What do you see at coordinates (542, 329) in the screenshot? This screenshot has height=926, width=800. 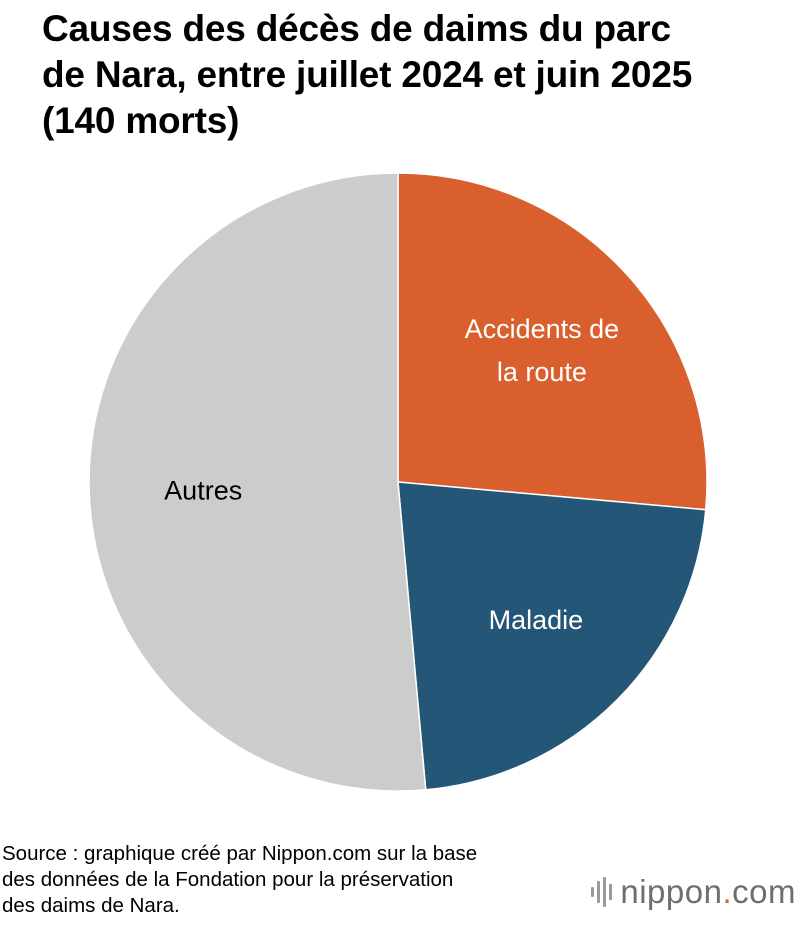 I see `slice-label-line: Accidents de` at bounding box center [542, 329].